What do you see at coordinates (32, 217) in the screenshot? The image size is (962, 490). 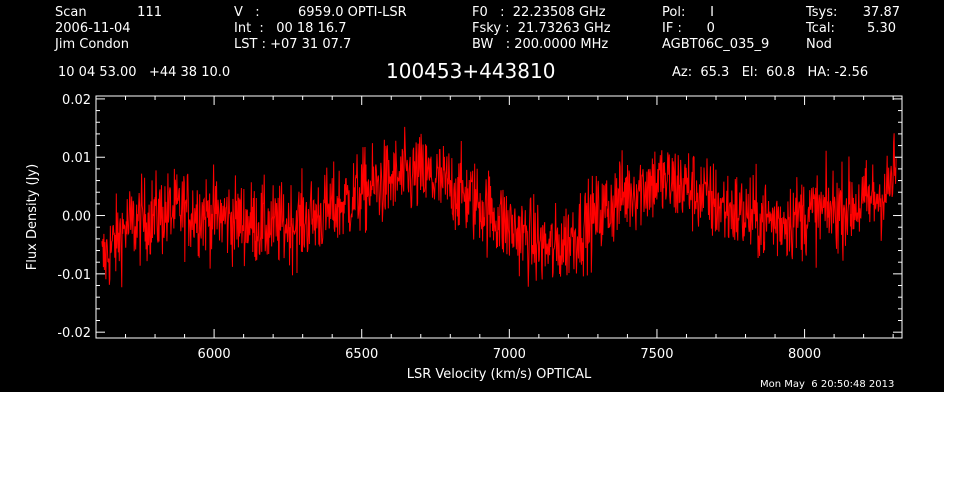 I see `y-axis-label: Flux Density (Jy)` at bounding box center [32, 217].